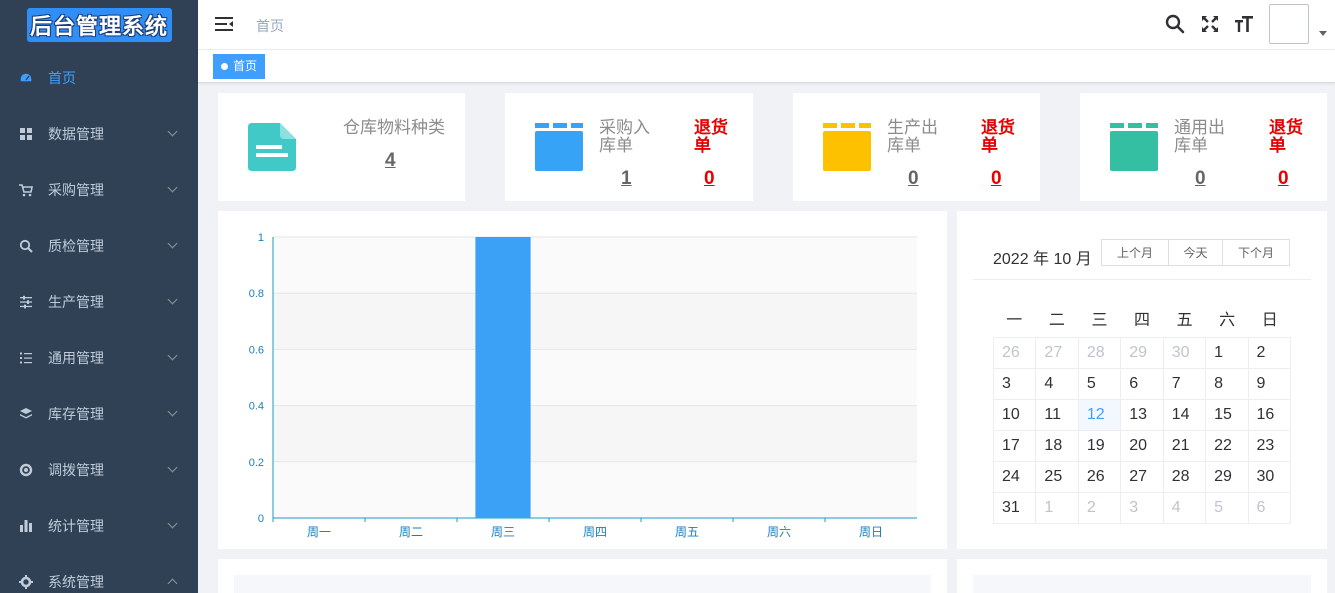 The width and height of the screenshot is (1335, 593). Describe the element at coordinates (1100, 415) in the screenshot. I see `calendar-day: 12` at that location.